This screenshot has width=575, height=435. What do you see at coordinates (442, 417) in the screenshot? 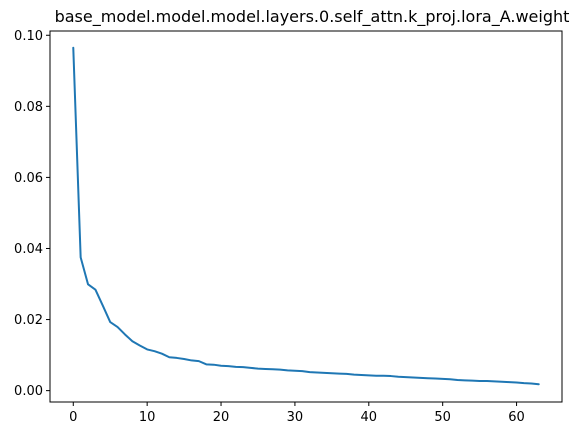
I see `x-tick-label: 50` at bounding box center [442, 417].